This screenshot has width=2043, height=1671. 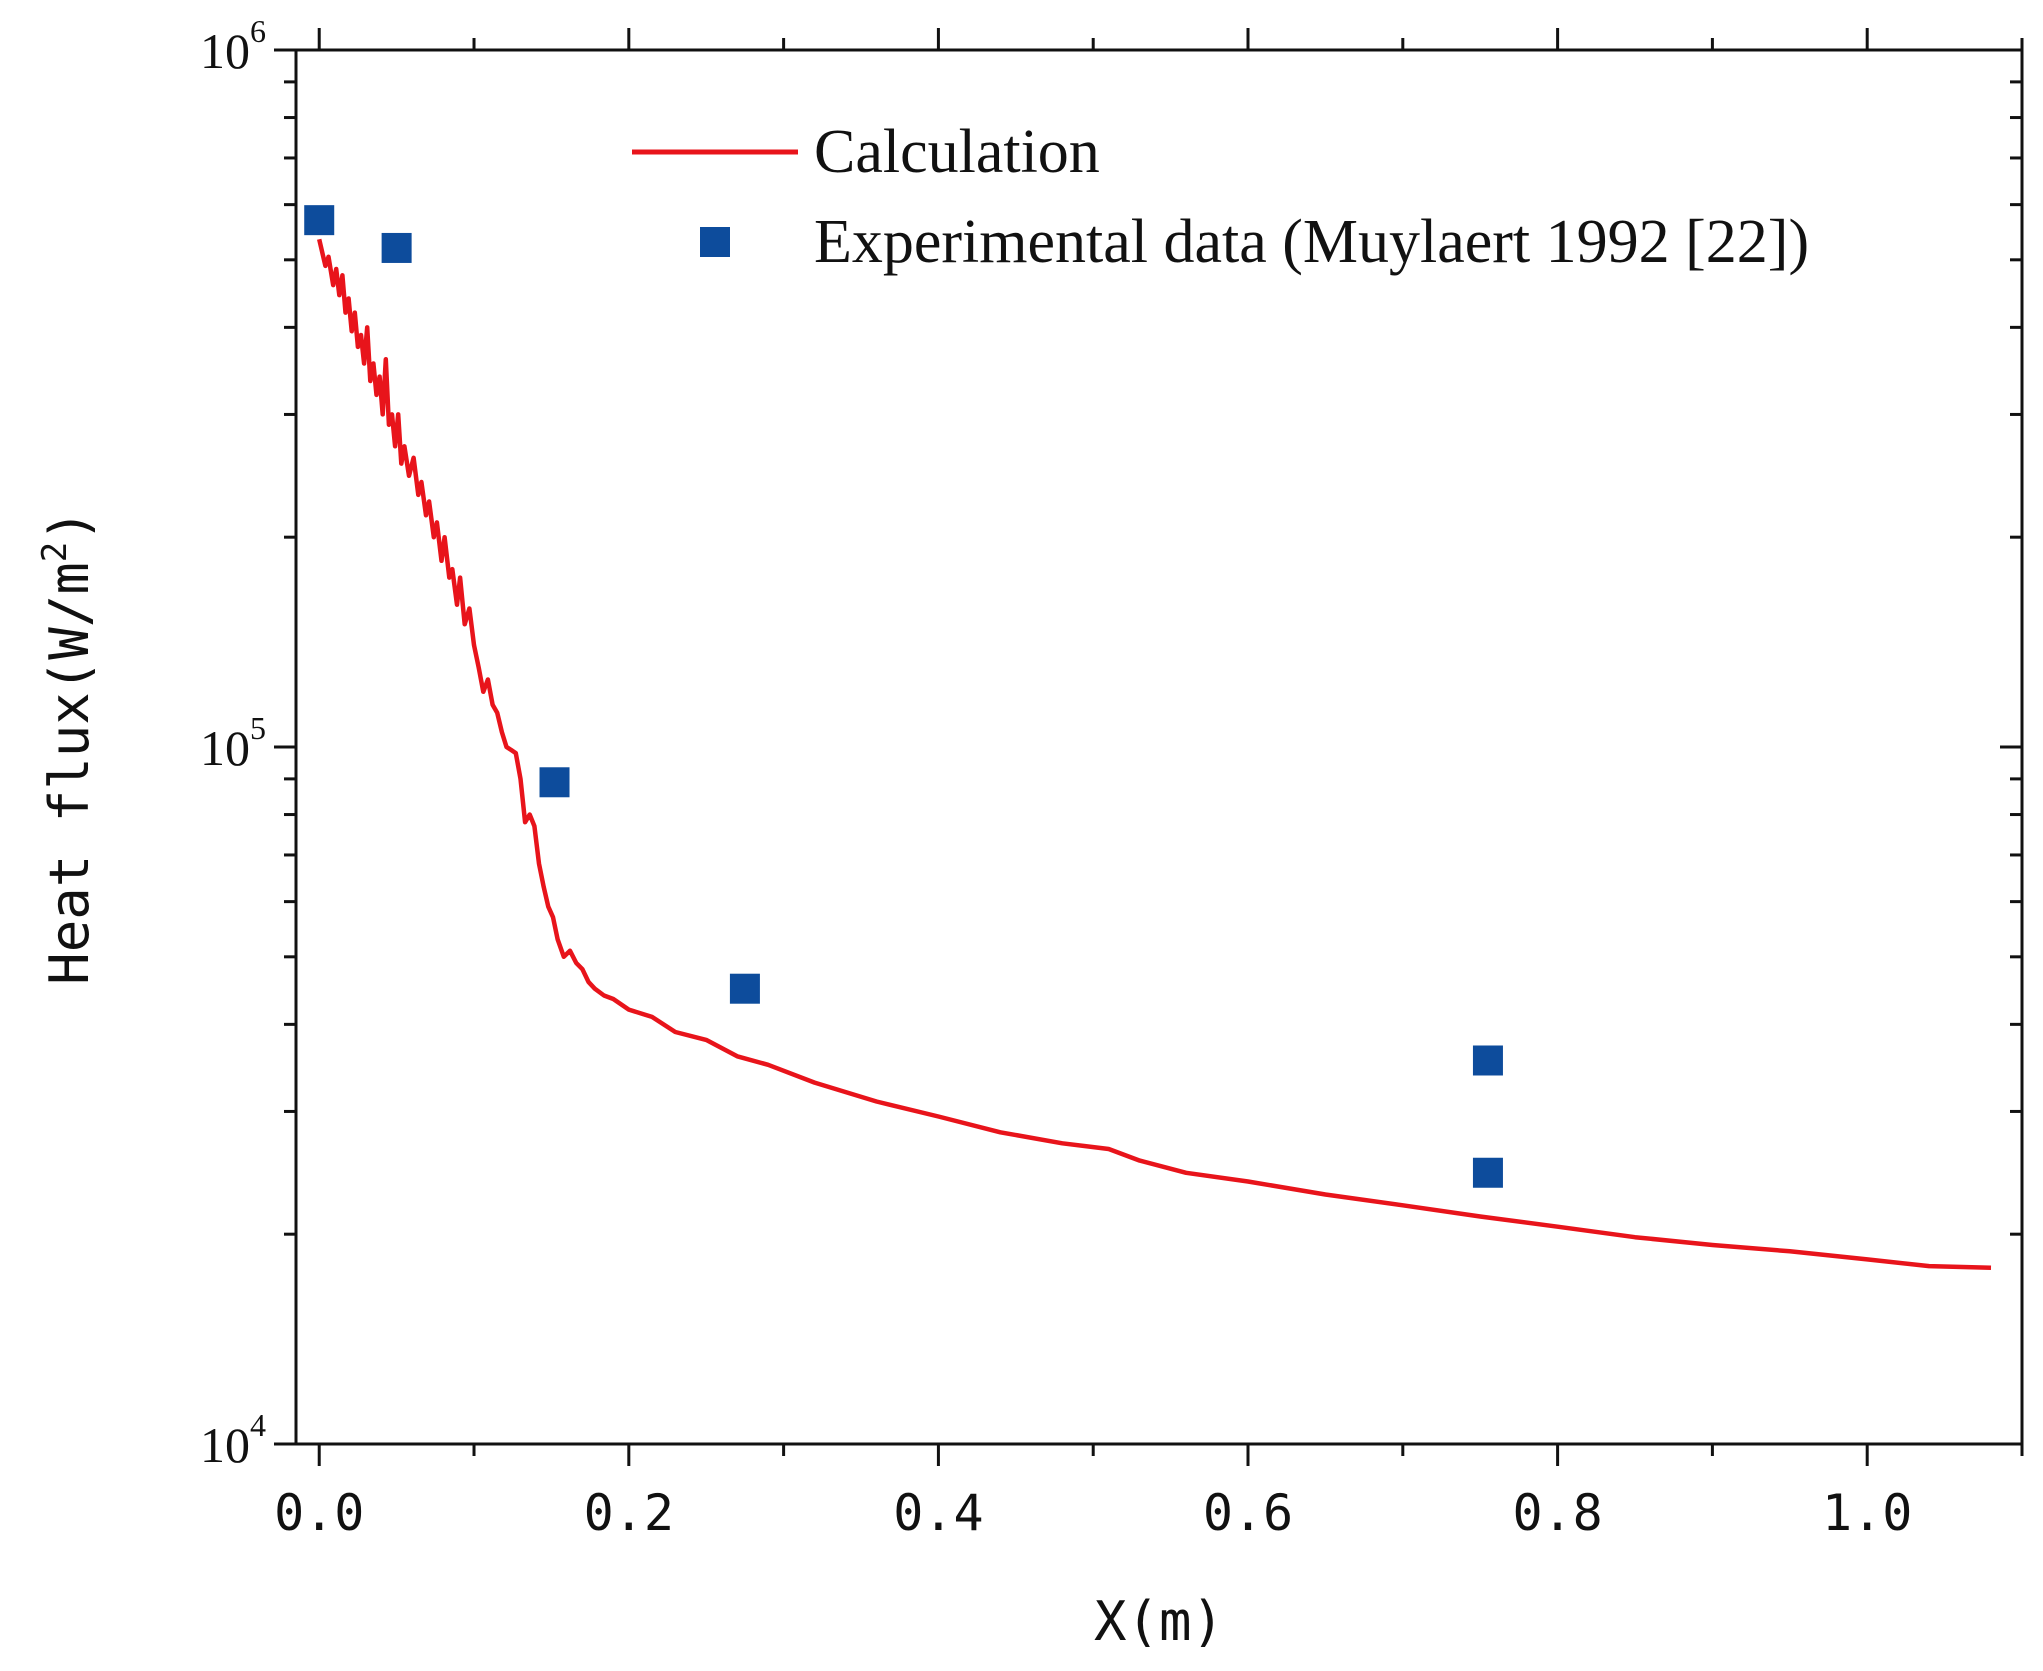 I want to click on y-axis-label-close: ), so click(x=69, y=525).